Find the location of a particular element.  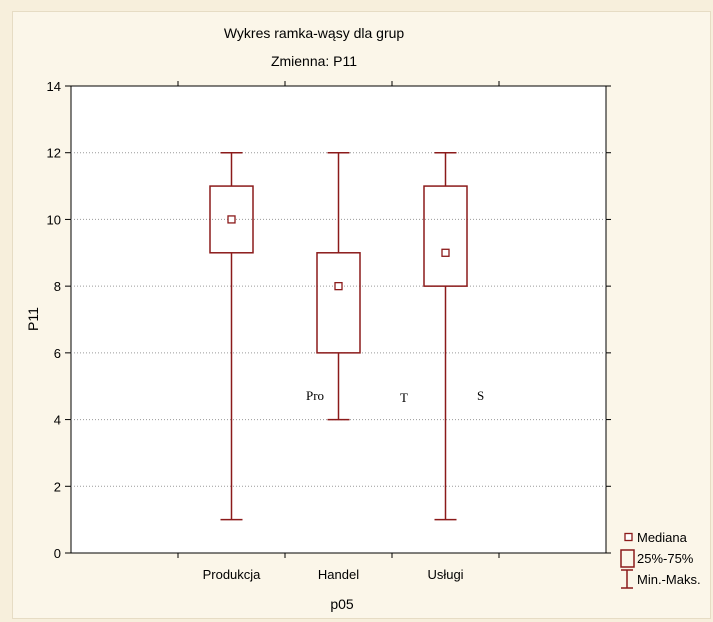

annotation-text: T is located at coordinates (404, 397).